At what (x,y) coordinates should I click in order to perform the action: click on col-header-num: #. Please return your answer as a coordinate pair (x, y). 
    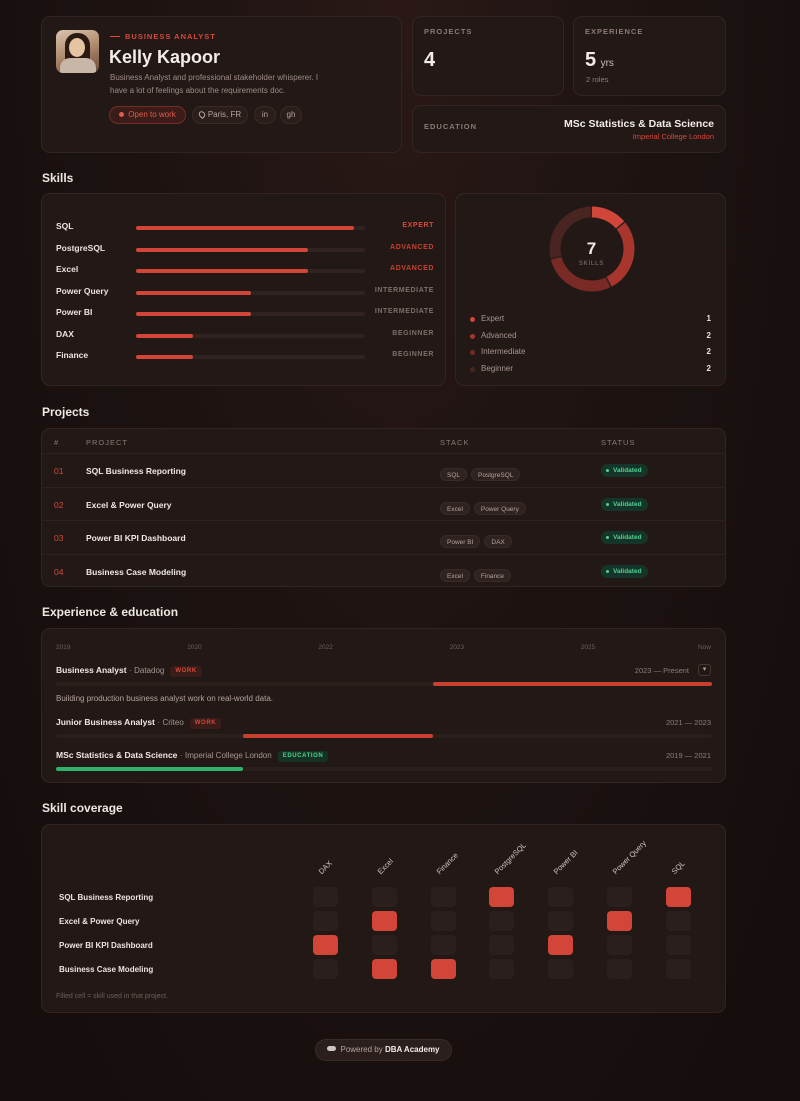
    Looking at the image, I should click on (57, 442).